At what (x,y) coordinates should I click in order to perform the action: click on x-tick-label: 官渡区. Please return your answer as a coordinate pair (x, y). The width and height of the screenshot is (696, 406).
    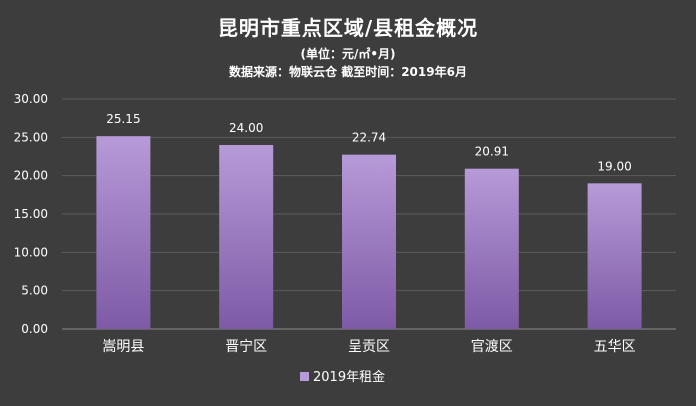
    Looking at the image, I should click on (492, 347).